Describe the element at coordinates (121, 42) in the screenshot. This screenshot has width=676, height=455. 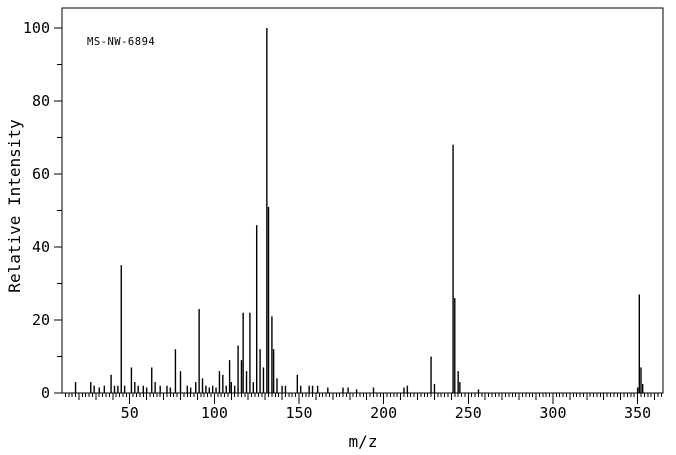
I see `spectrum-id-annotation: MS-NW-6894` at that location.